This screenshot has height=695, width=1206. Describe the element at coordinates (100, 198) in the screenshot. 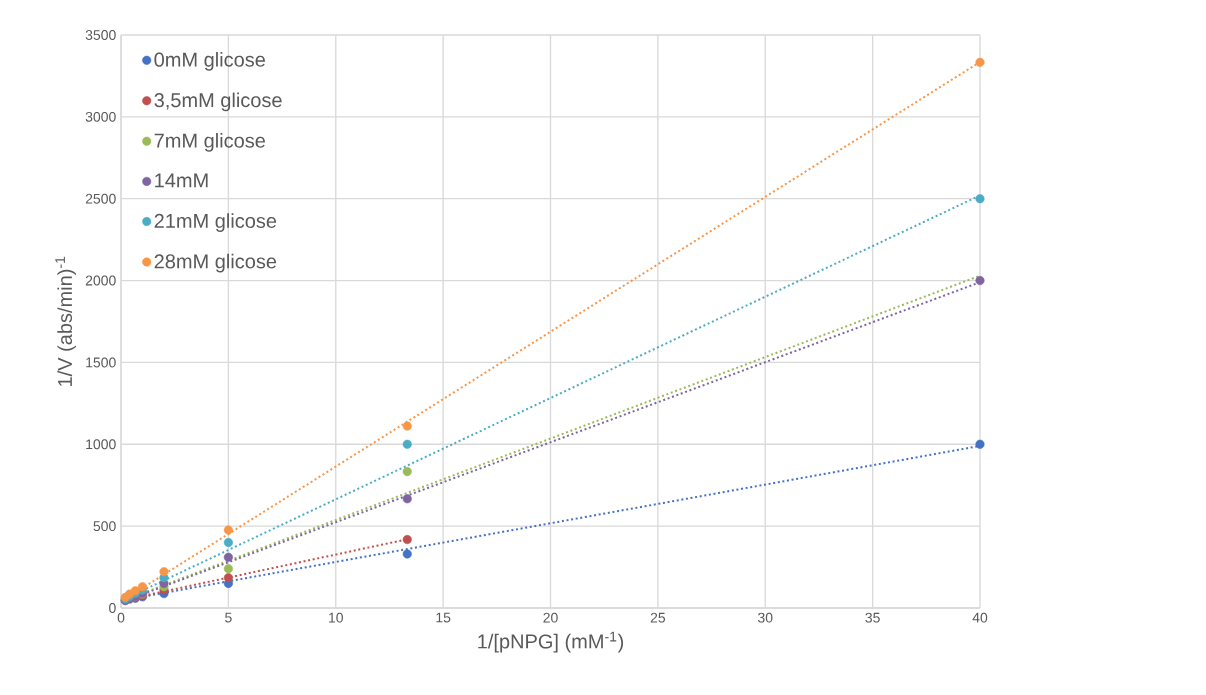

I see `y-tick-label: 2500` at that location.